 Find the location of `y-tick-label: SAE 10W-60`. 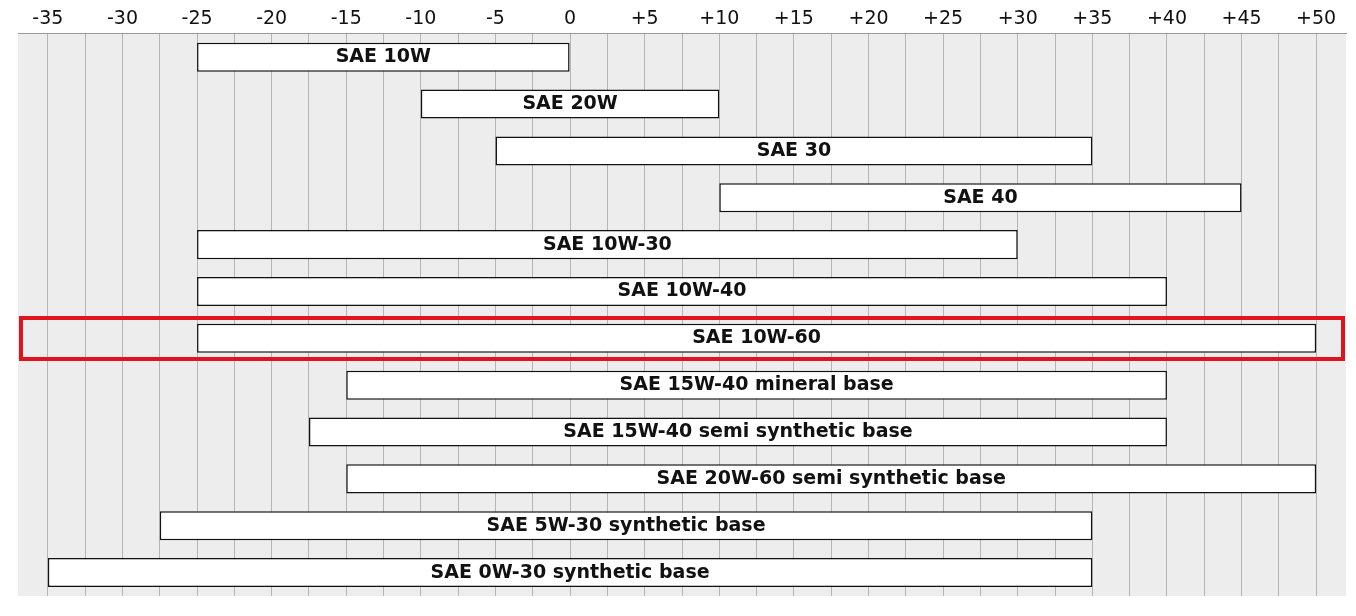

y-tick-label: SAE 10W-60 is located at coordinates (757, 336).